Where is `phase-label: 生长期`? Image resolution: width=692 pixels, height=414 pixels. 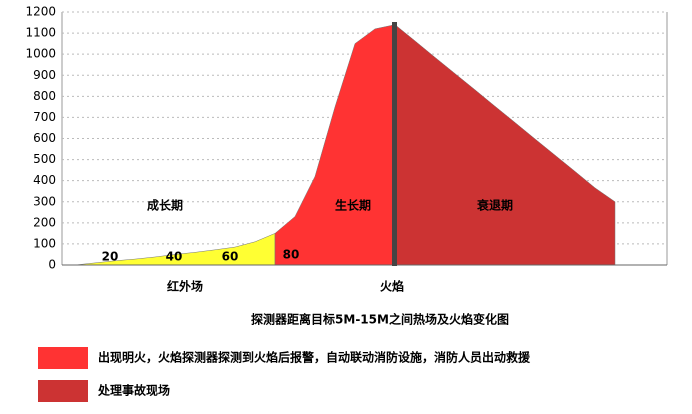 phase-label: 生长期 is located at coordinates (353, 205).